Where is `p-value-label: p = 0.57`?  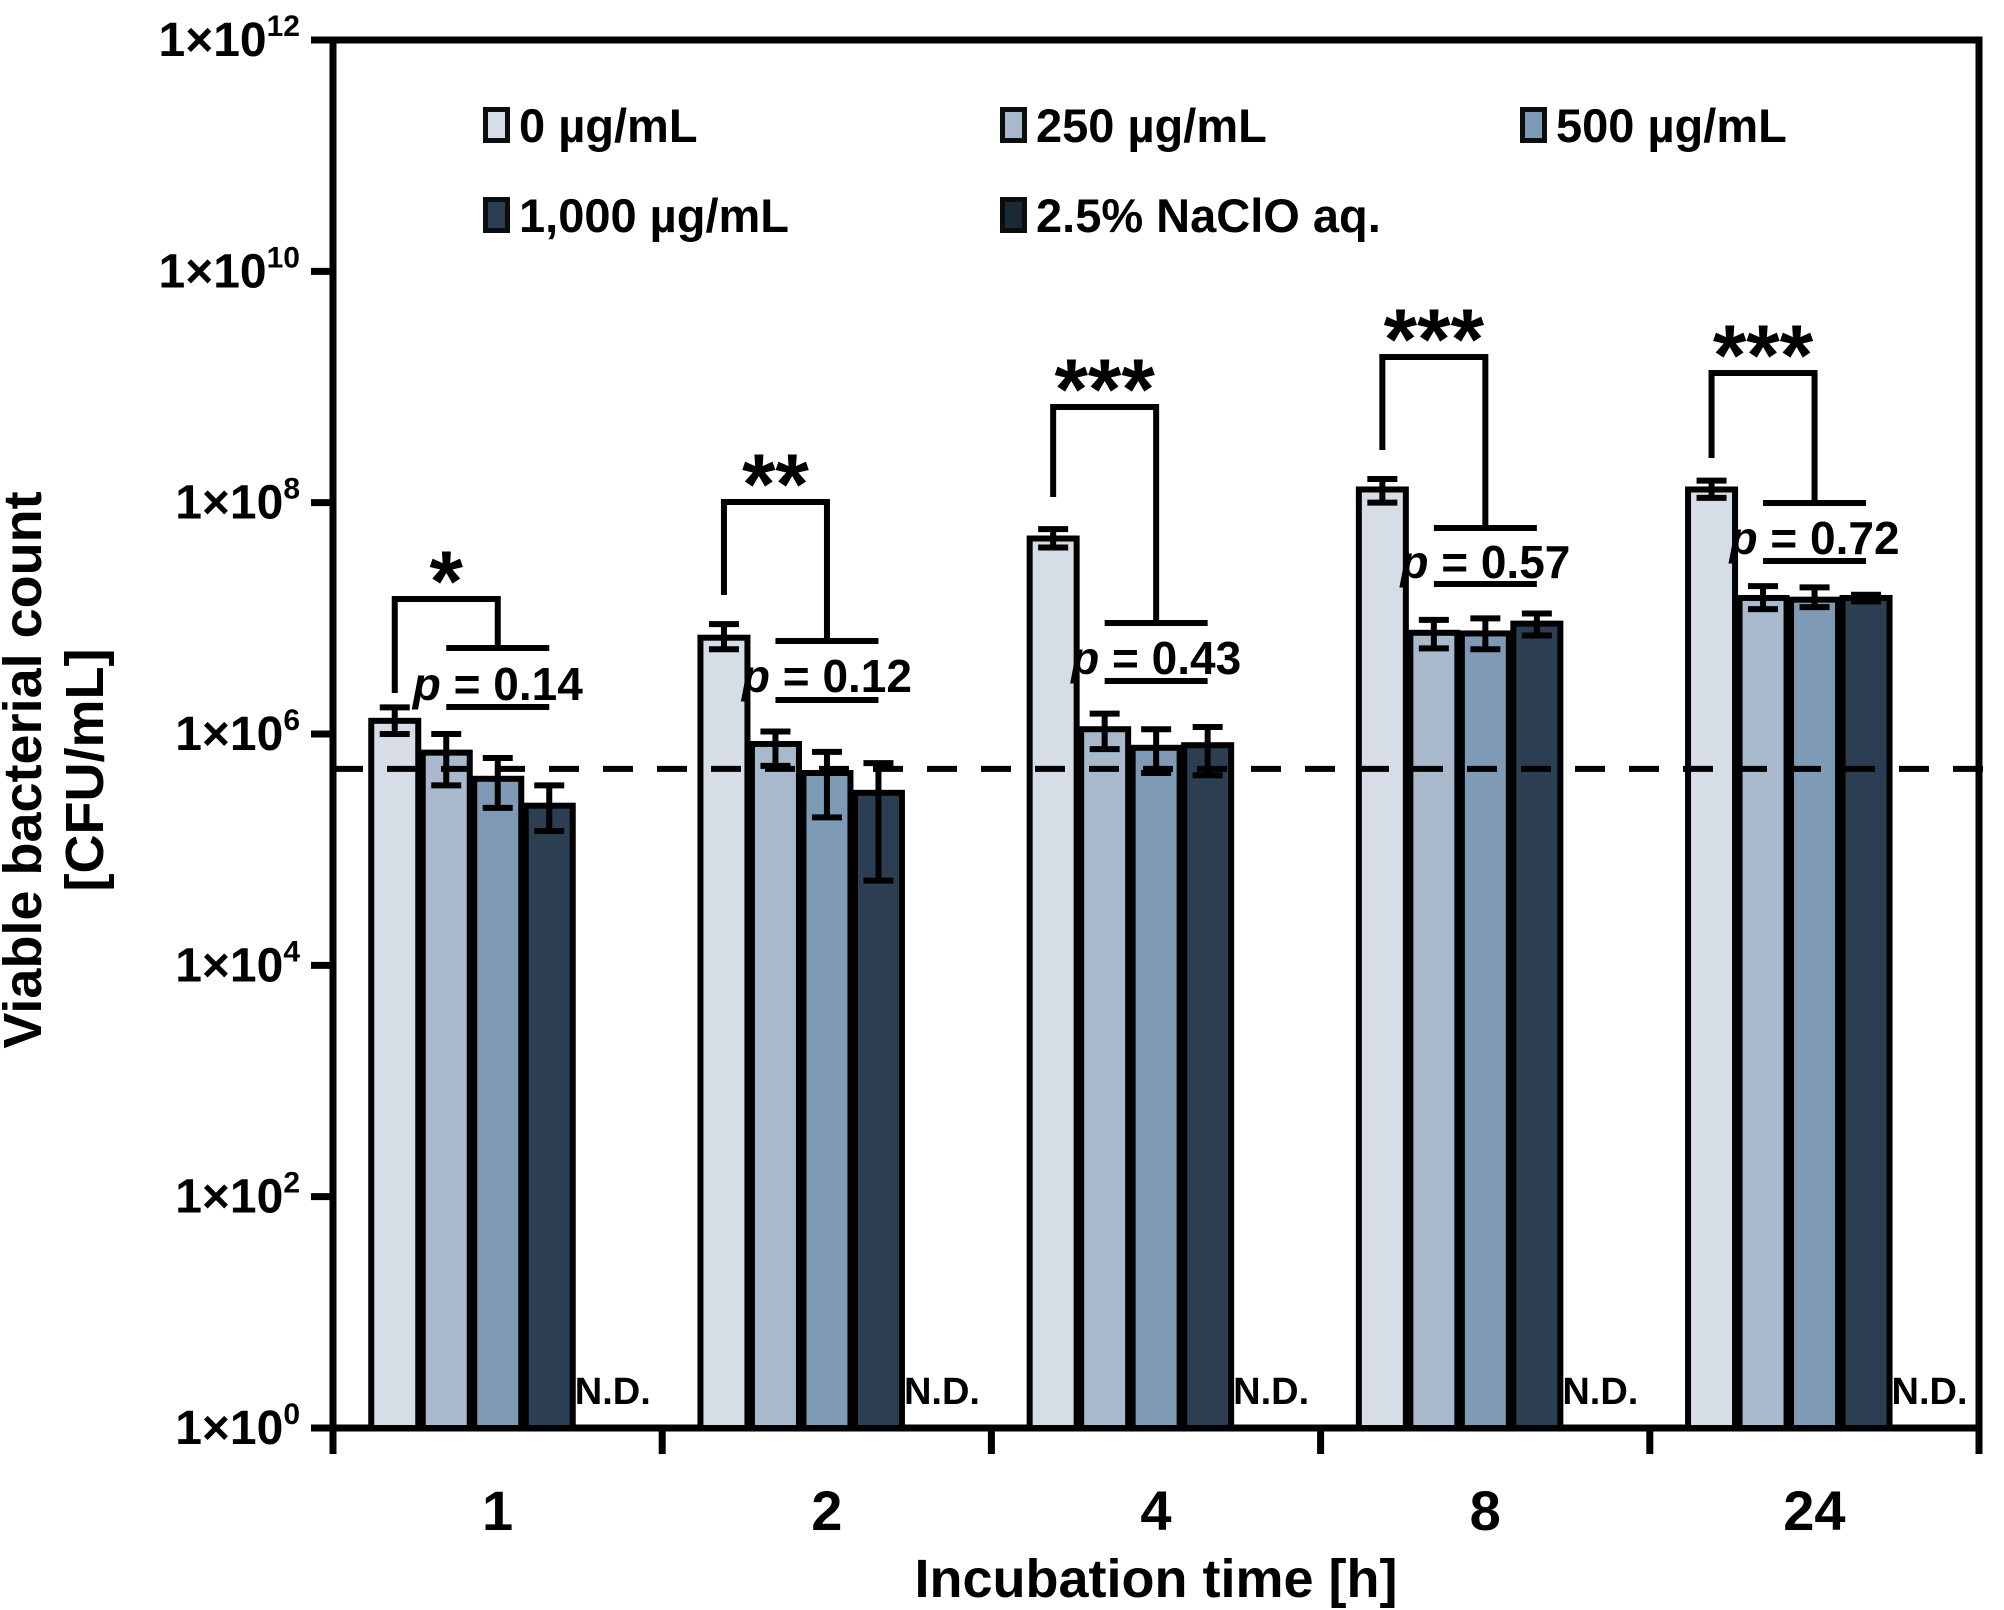 p-value-label: p = 0.57 is located at coordinates (1484, 562).